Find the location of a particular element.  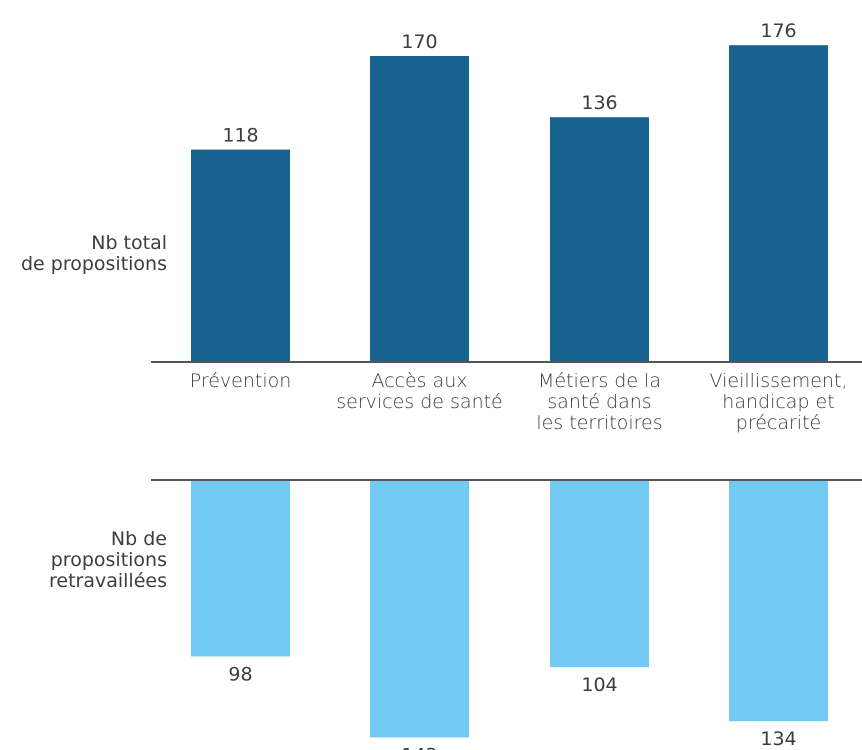

value-label-retravaillees-3: 134 is located at coordinates (778, 739).